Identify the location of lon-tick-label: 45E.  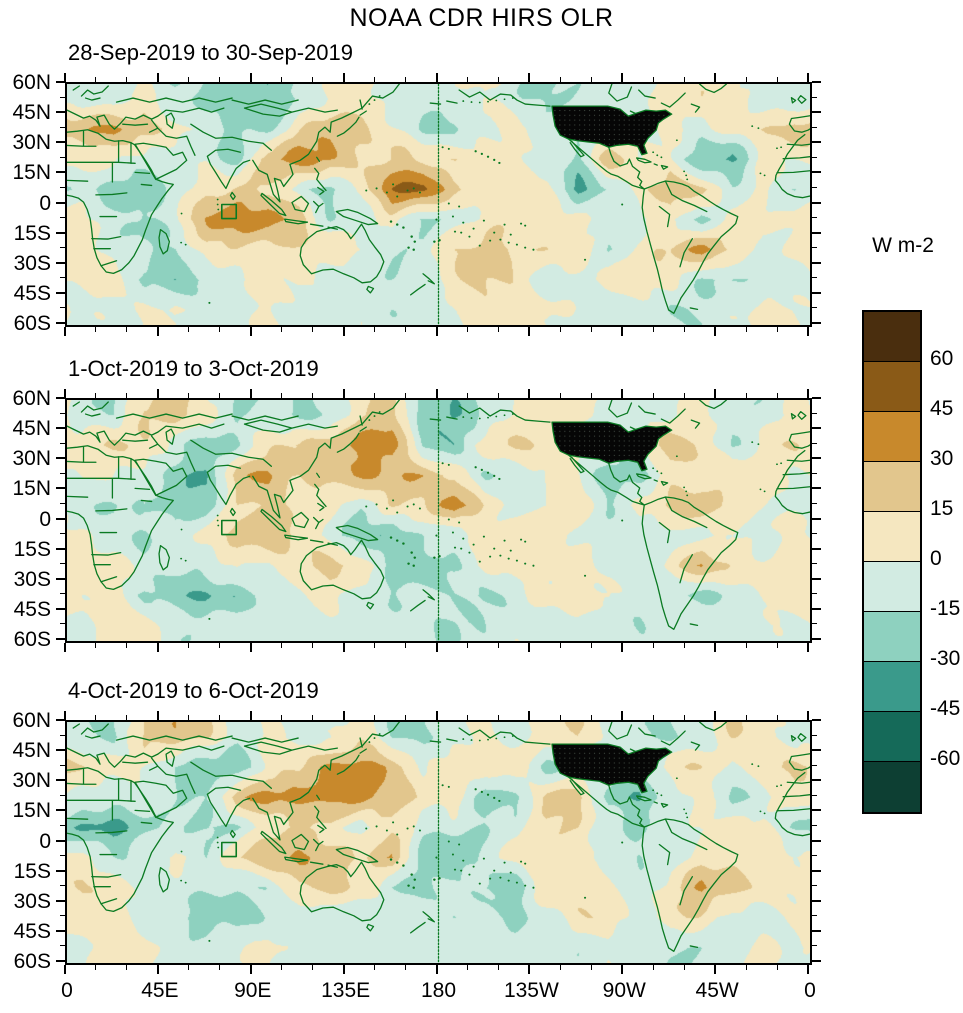
(160, 990).